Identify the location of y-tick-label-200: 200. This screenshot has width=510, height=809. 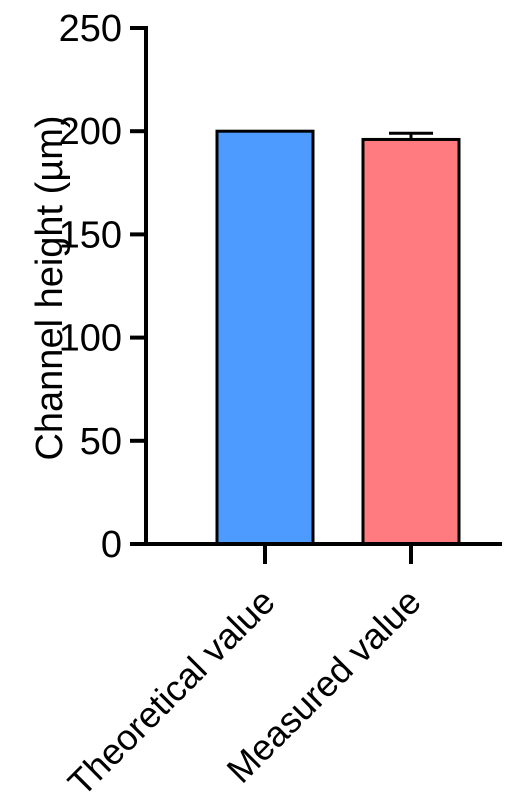
(90, 132).